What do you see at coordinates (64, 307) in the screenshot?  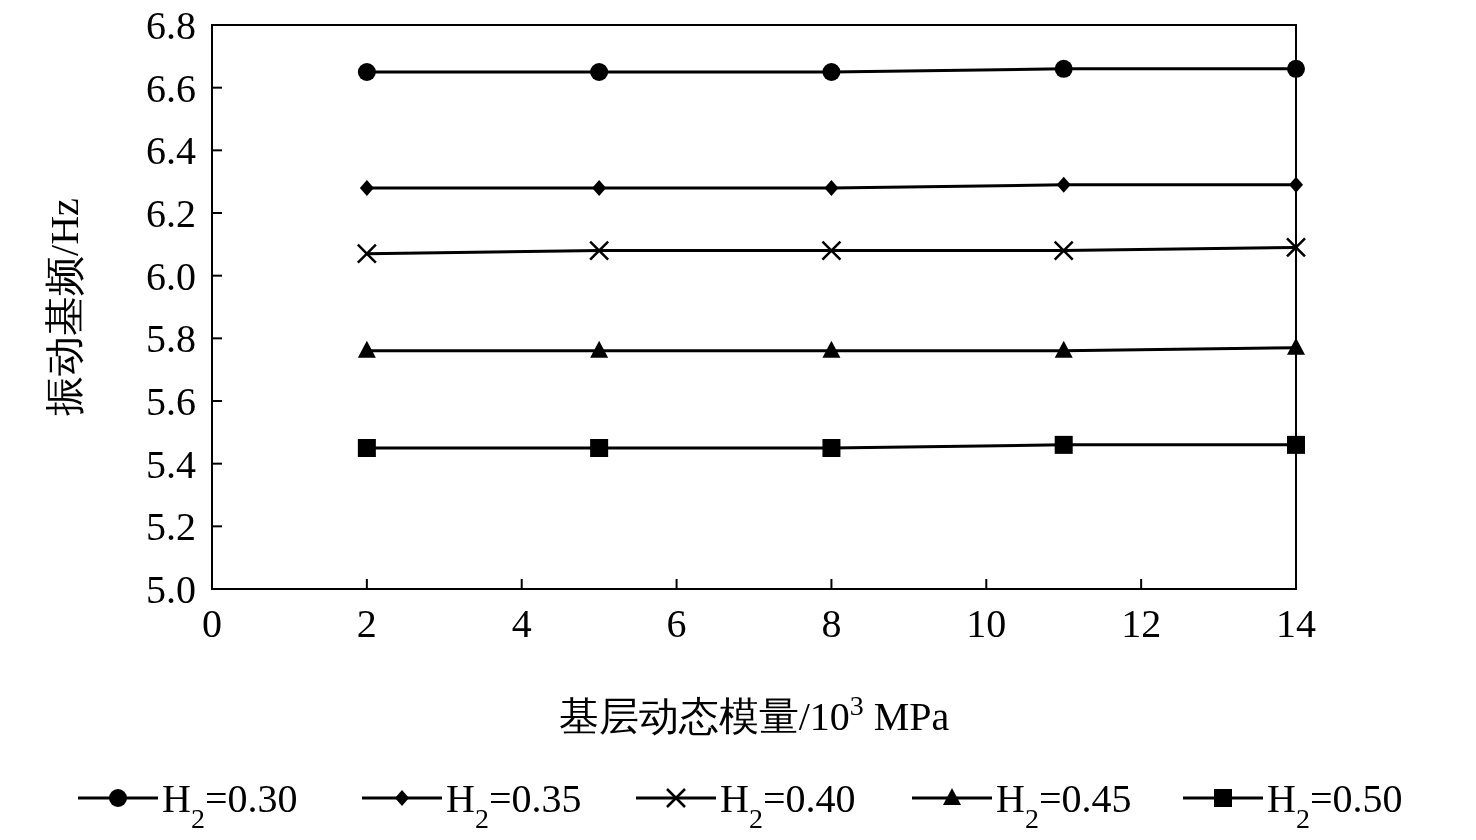 I see `y-axis-title: 振动基频/Hz` at bounding box center [64, 307].